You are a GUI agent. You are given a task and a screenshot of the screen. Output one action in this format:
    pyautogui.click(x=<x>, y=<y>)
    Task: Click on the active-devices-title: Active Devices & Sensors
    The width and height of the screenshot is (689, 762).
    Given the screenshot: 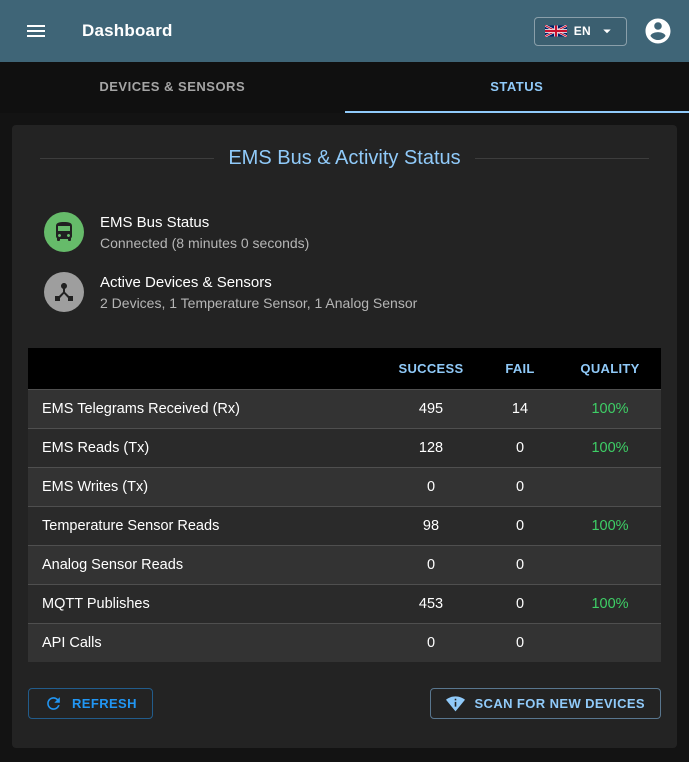 What is the action you would take?
    pyautogui.click(x=186, y=282)
    